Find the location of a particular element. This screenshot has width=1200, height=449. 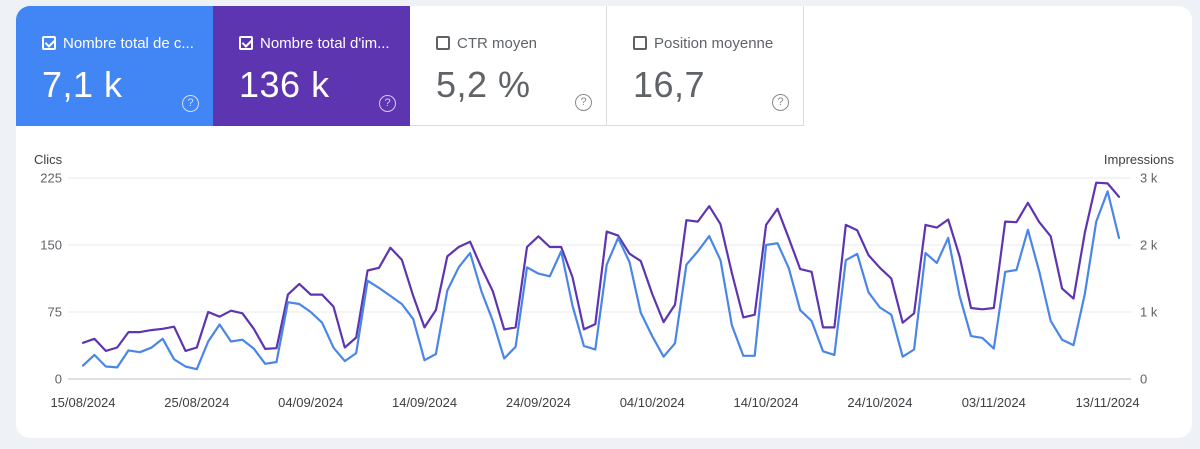

metric-value: 16,7 is located at coordinates (669, 84).